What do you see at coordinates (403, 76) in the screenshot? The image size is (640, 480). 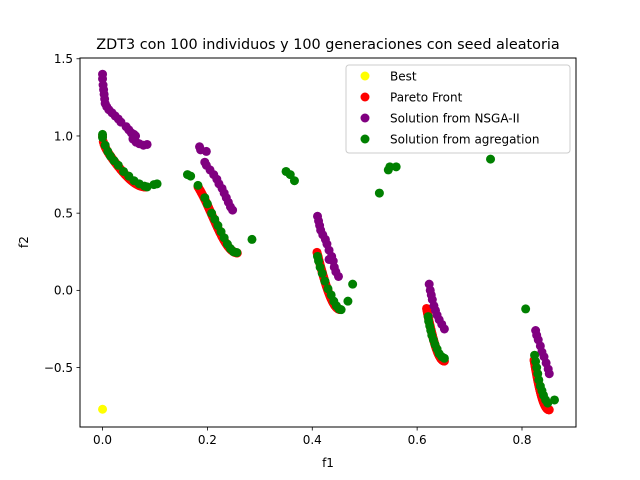 I see `legend-label: Best` at bounding box center [403, 76].